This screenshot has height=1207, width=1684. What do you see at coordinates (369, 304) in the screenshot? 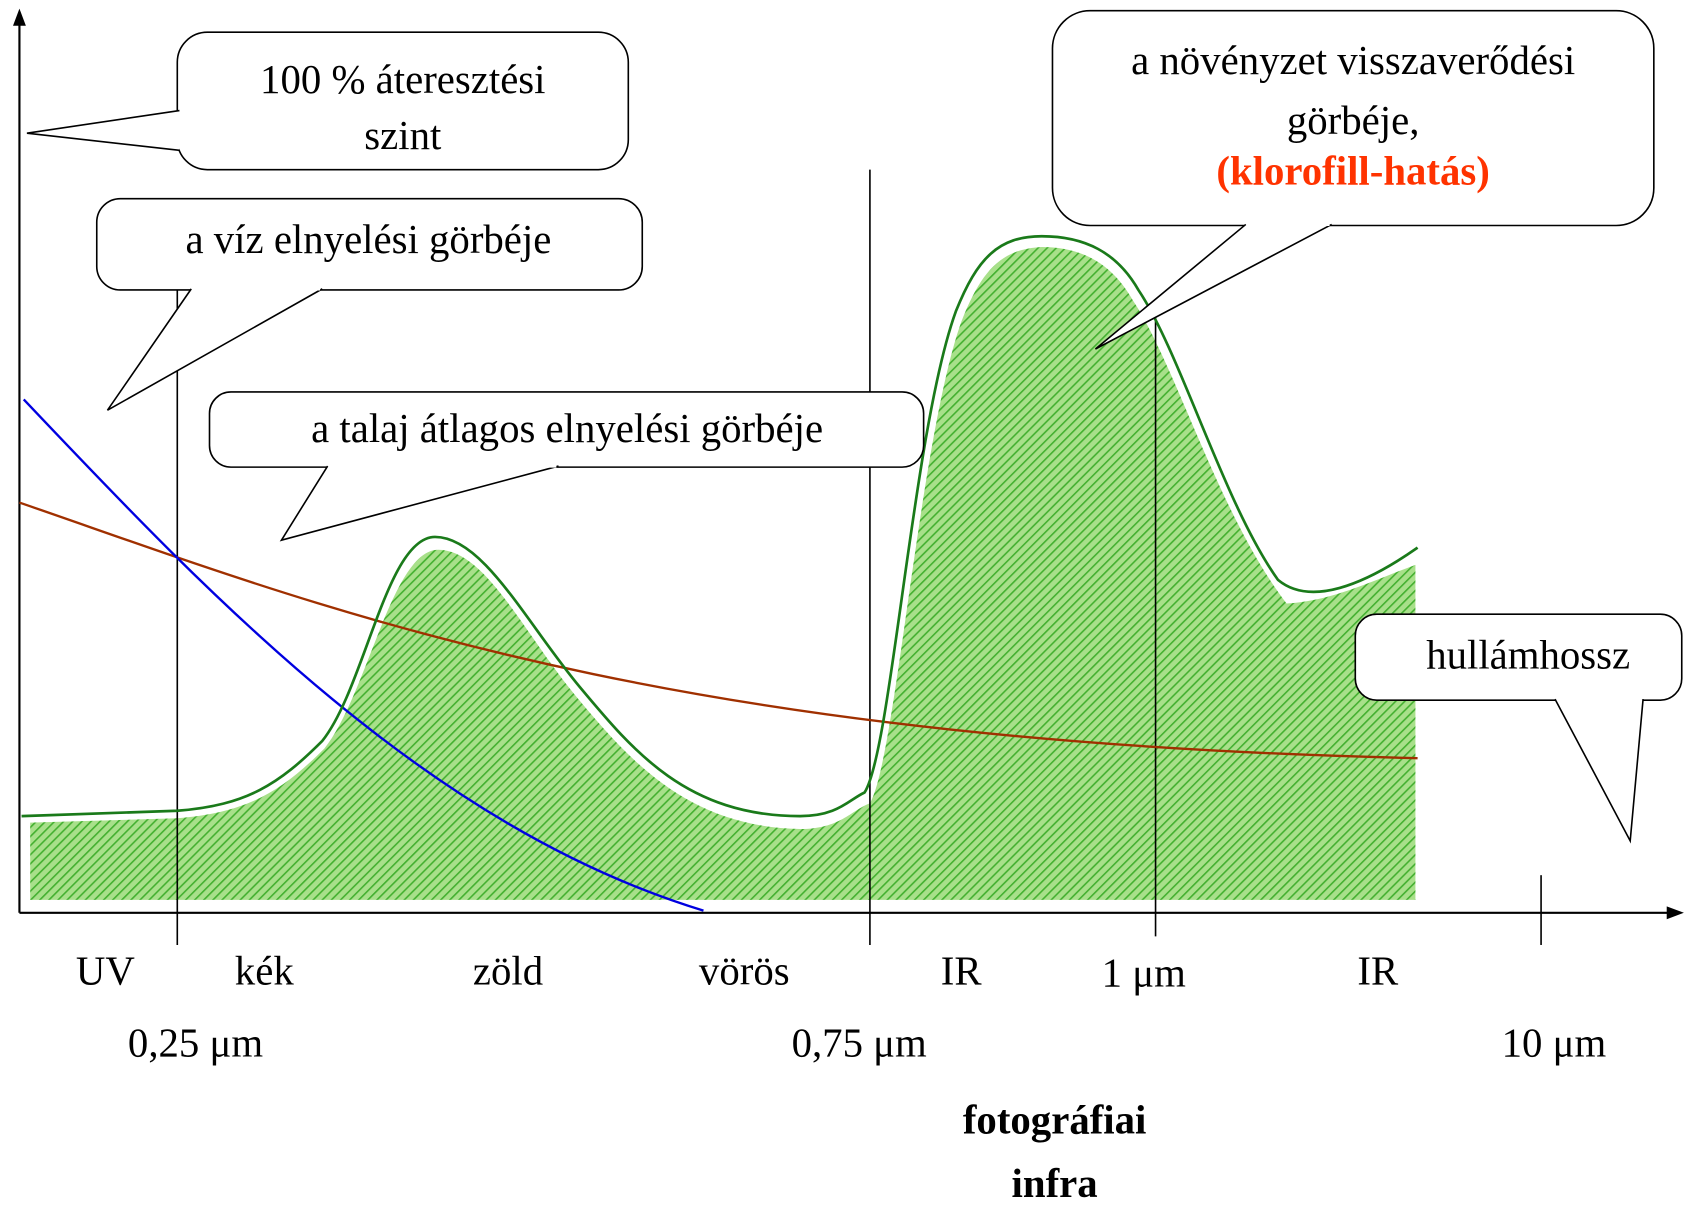
I see `callout-water` at bounding box center [369, 304].